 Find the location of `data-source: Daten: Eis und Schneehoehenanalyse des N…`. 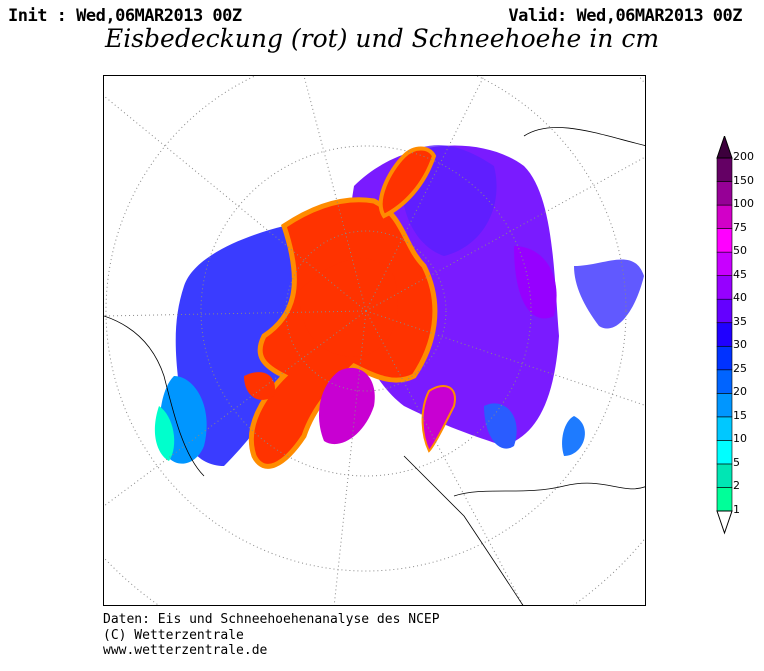

data-source: Daten: Eis und Schneehoehenanalyse des N… is located at coordinates (271, 619).